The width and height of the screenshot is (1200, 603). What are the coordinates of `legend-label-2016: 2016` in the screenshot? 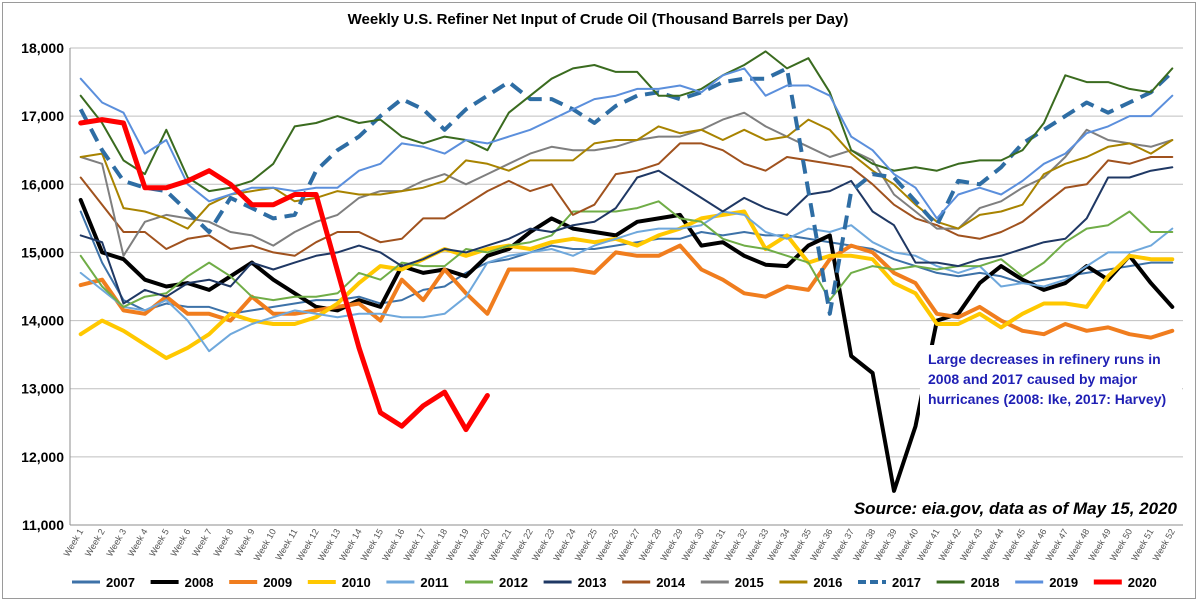 It's located at (827, 582).